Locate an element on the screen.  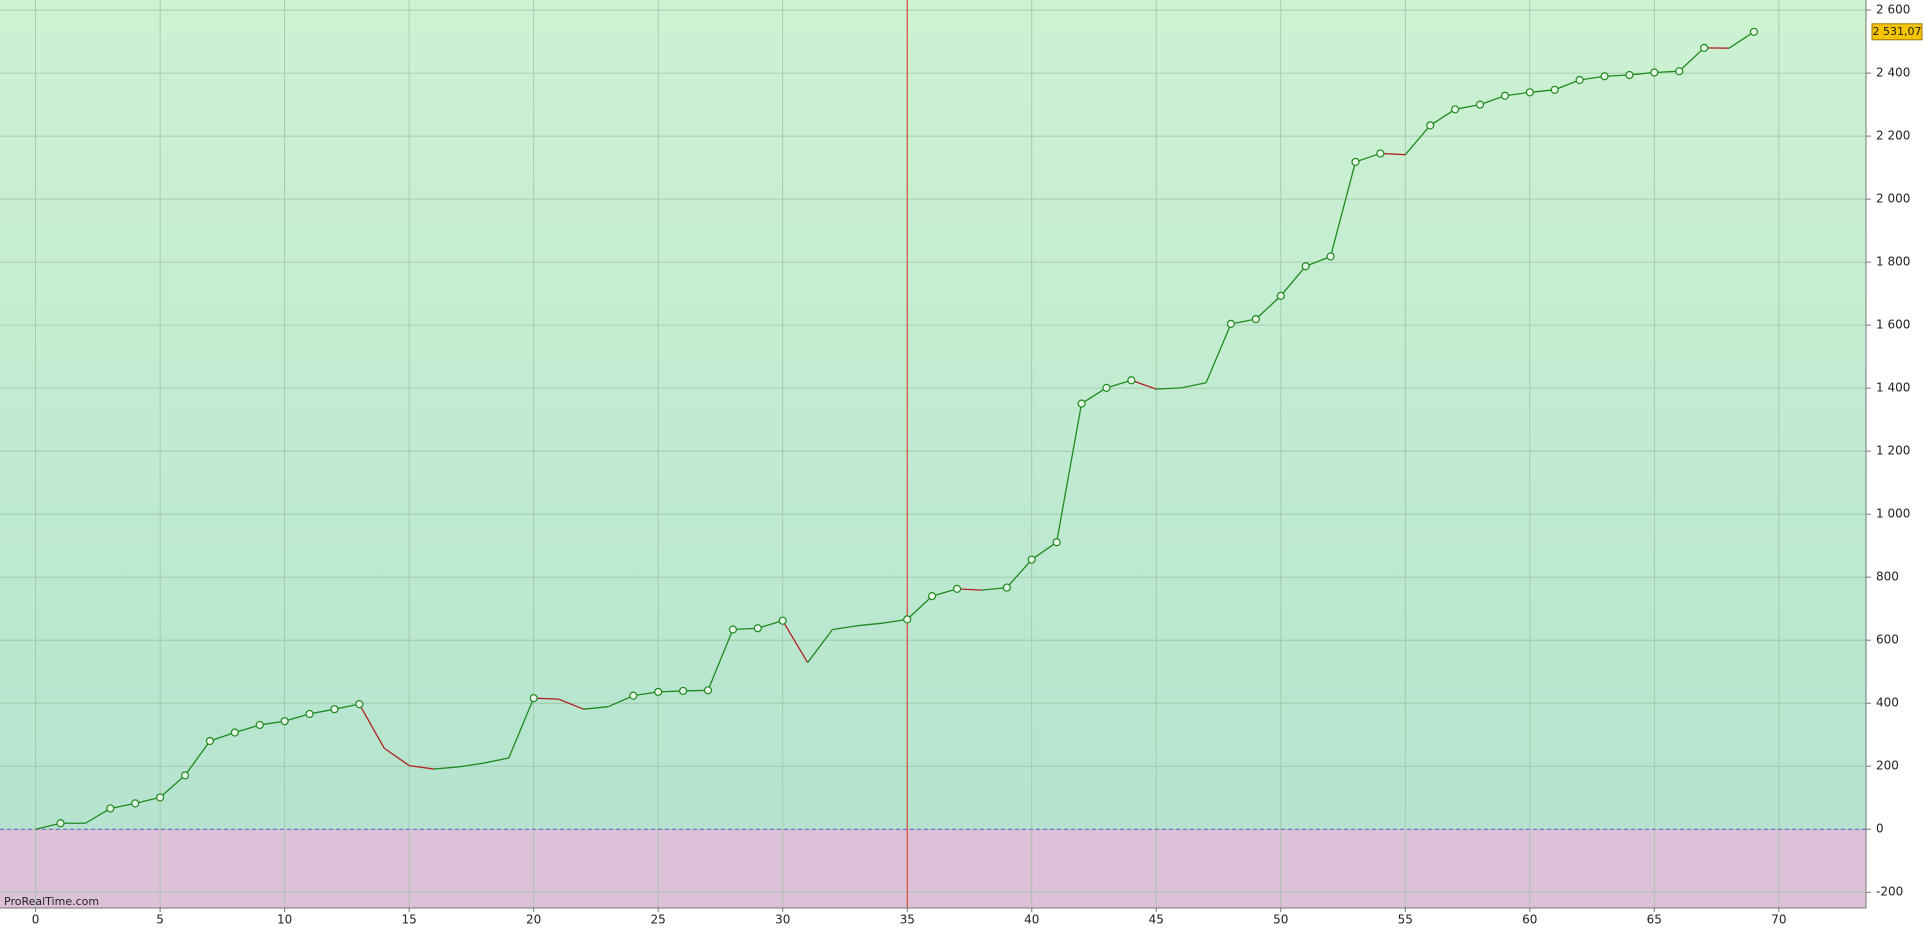
x-tick-label: 65 is located at coordinates (1654, 920).